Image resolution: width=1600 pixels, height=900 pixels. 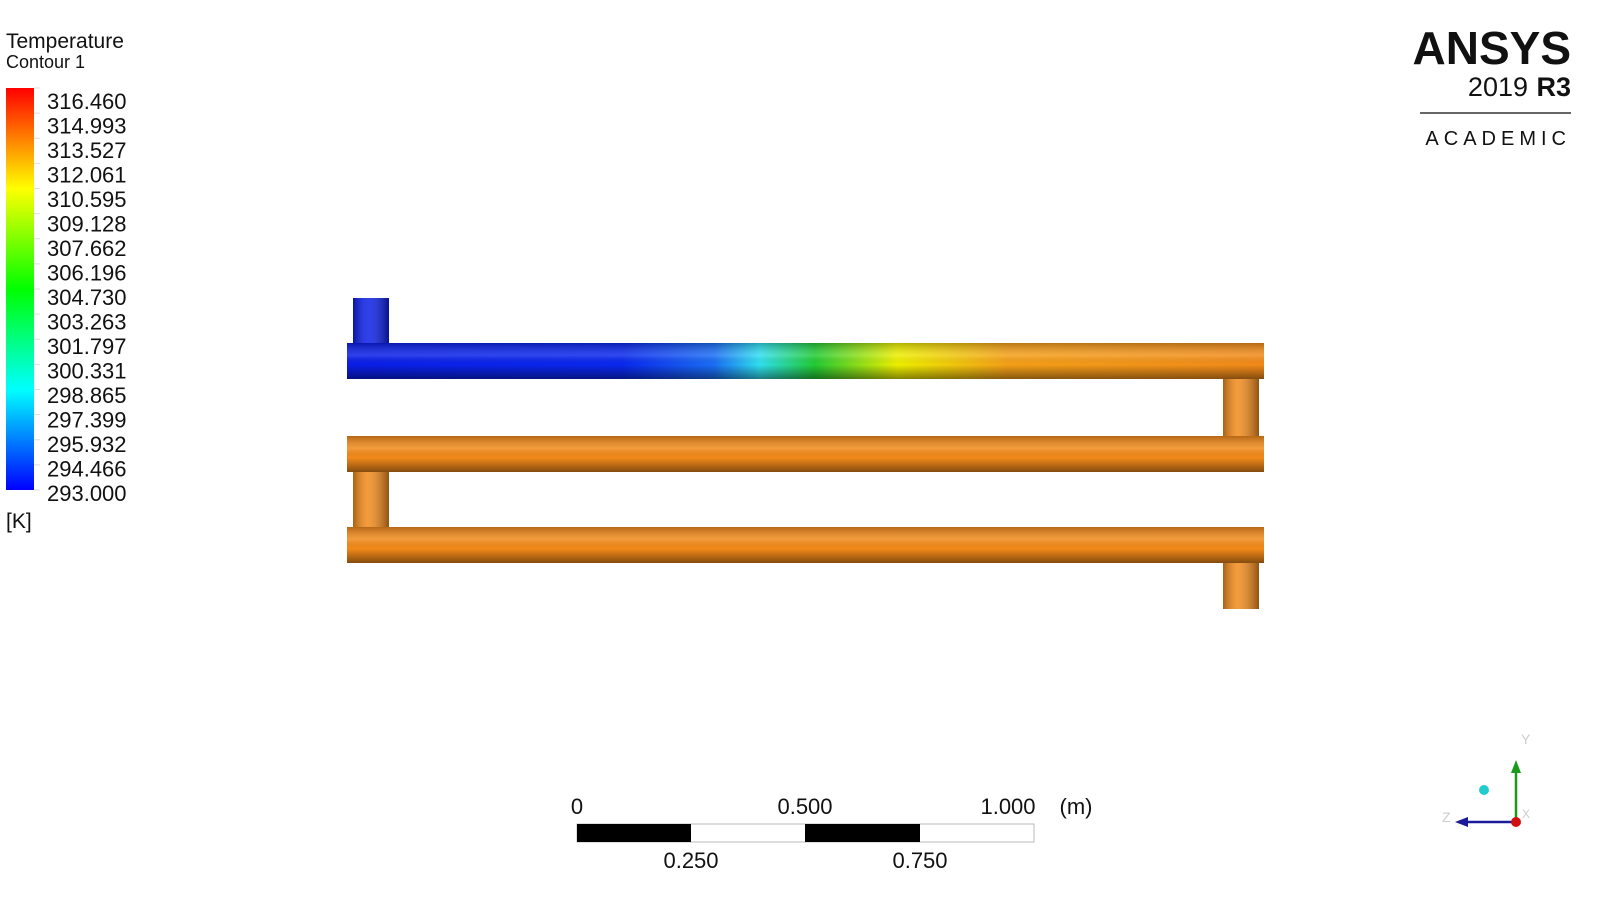 What do you see at coordinates (1492, 48) in the screenshot?
I see `logo-brand: ANSYS` at bounding box center [1492, 48].